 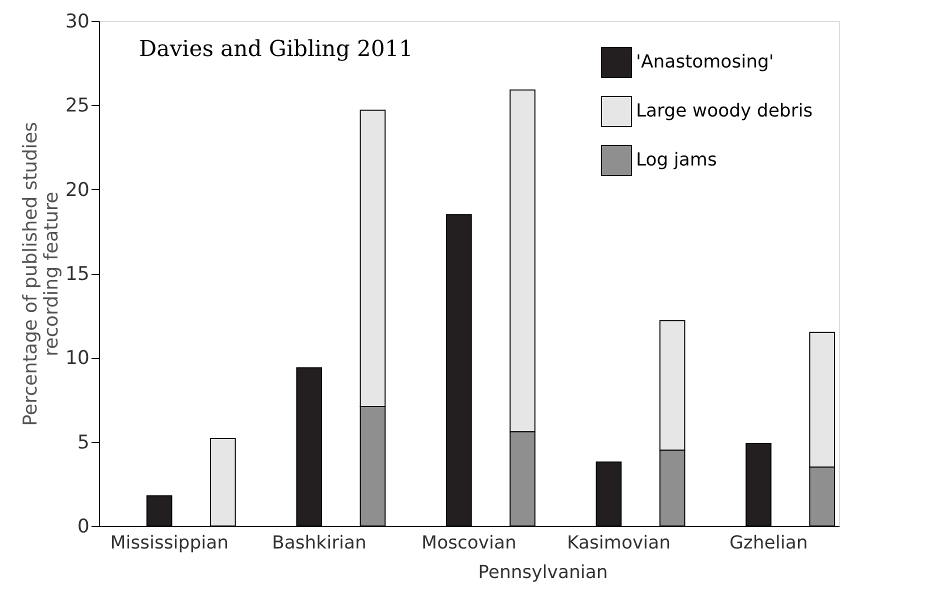 I want to click on legend-label: 'Anastomosing', so click(x=705, y=62).